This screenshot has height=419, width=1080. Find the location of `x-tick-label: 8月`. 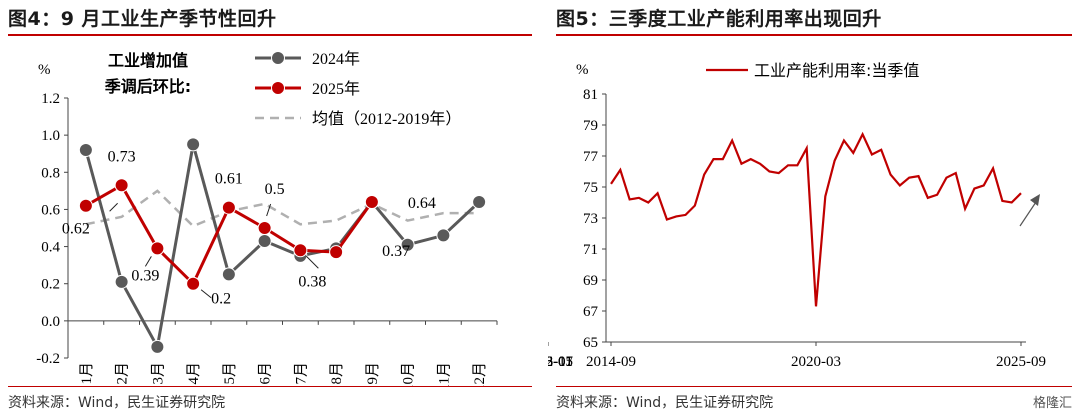

x-tick-label: 8月 is located at coordinates (337, 373).